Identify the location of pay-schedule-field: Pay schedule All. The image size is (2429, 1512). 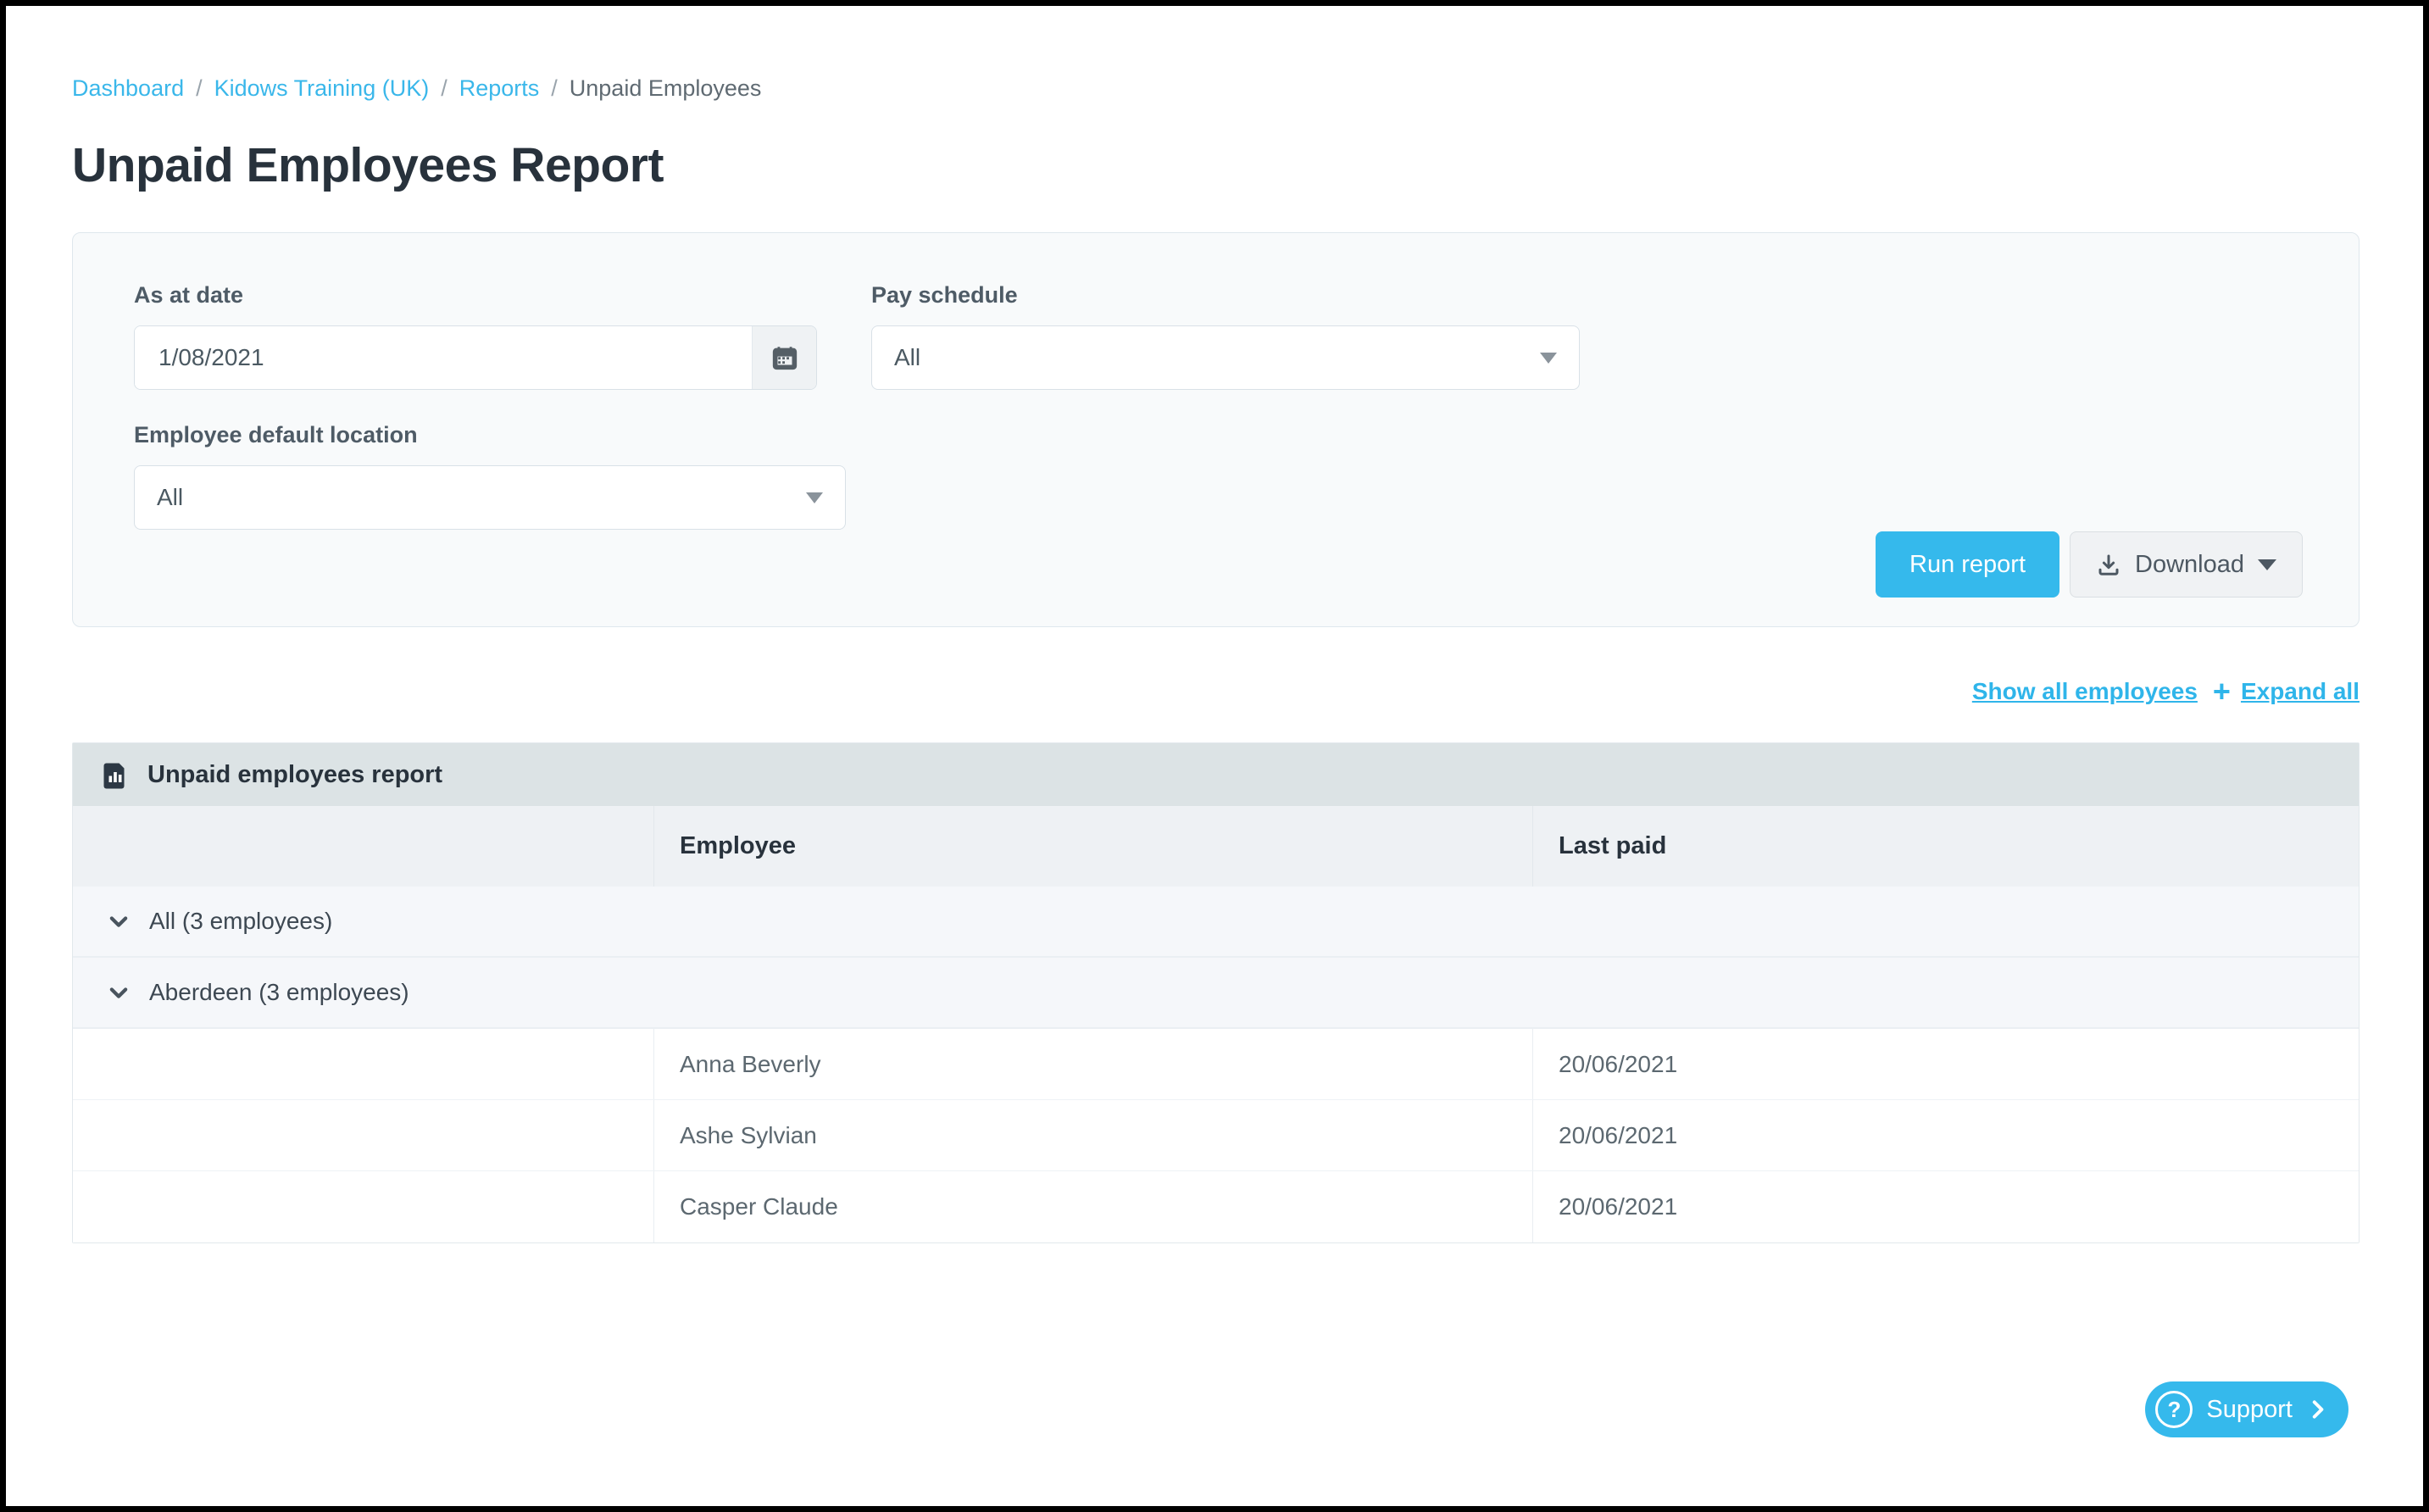
(1225, 336).